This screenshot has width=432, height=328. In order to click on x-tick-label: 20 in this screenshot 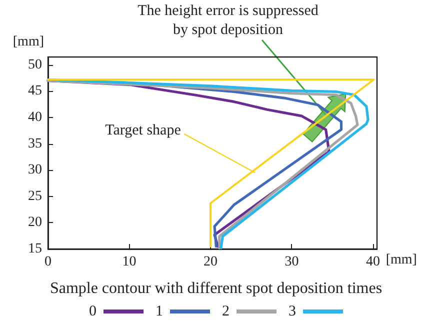, I will do `click(210, 262)`.